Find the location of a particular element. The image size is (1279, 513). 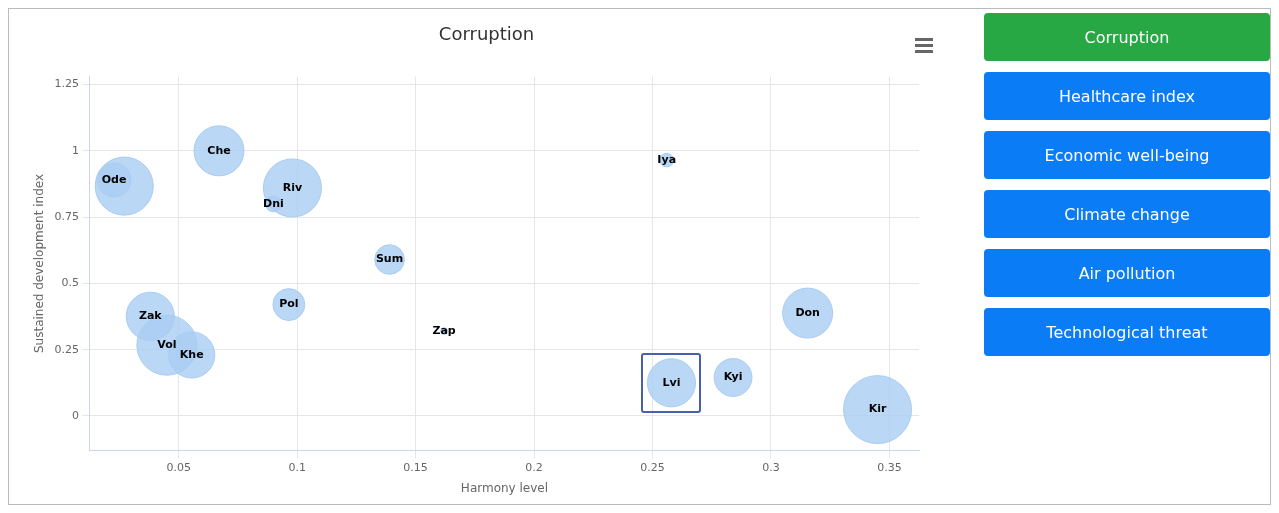

y-axis-title: Sustained development index is located at coordinates (39, 263).